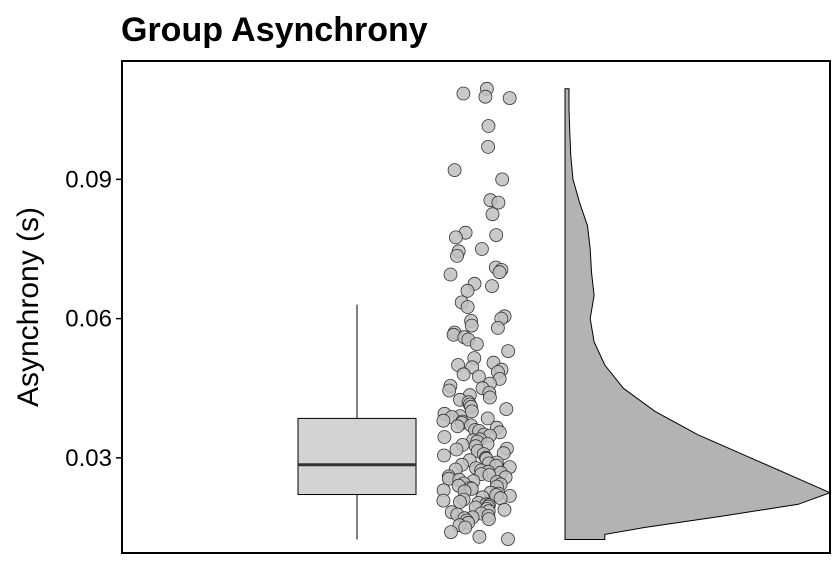 This screenshot has width=839, height=568. Describe the element at coordinates (476, 313) in the screenshot. I see `jitter-points` at that location.